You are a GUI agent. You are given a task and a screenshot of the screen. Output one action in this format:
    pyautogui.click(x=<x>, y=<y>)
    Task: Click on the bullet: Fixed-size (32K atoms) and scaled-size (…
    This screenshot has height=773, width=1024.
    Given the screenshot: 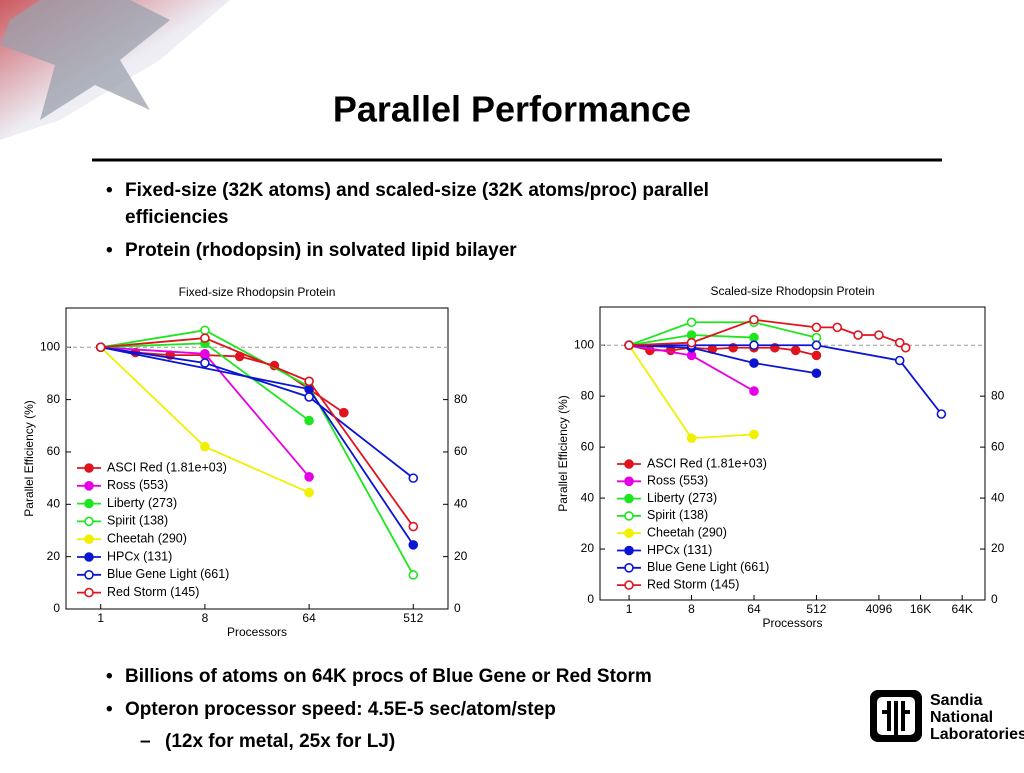 What is the action you would take?
    pyautogui.click(x=417, y=204)
    